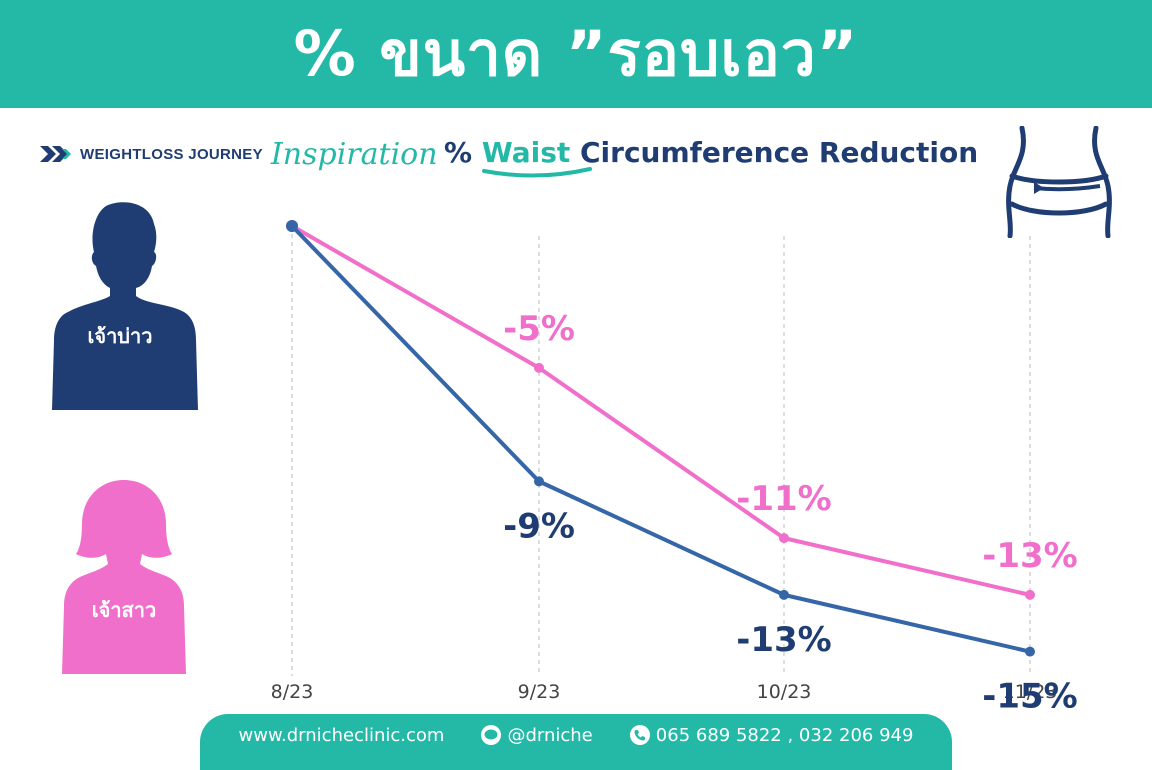 Image resolution: width=1152 pixels, height=770 pixels. I want to click on phone-text: 065 689 5822 , 032 206 949, so click(784, 735).